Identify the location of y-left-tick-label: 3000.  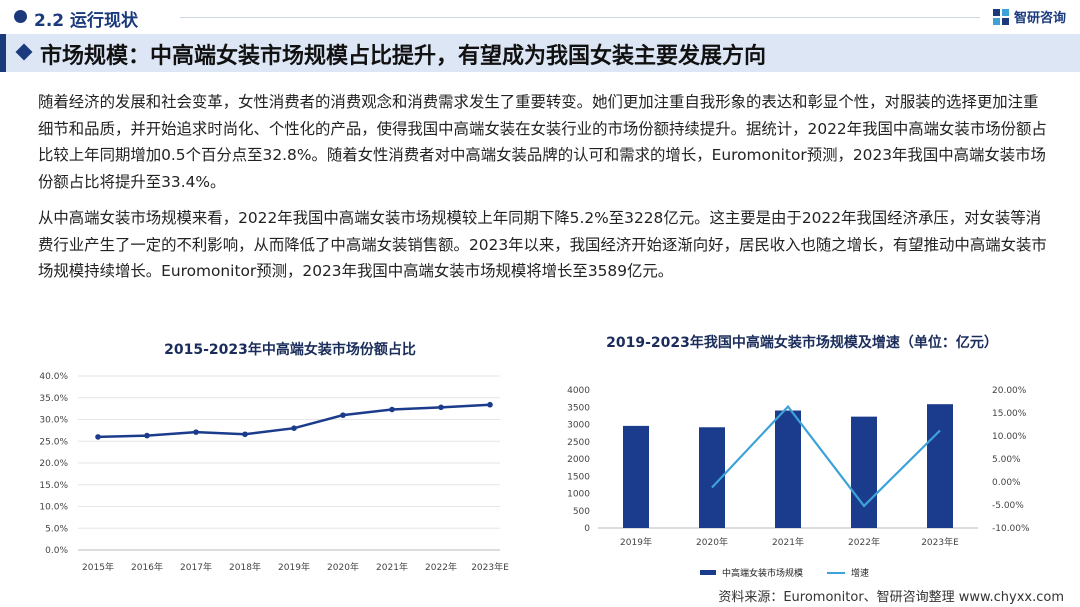
(578, 426).